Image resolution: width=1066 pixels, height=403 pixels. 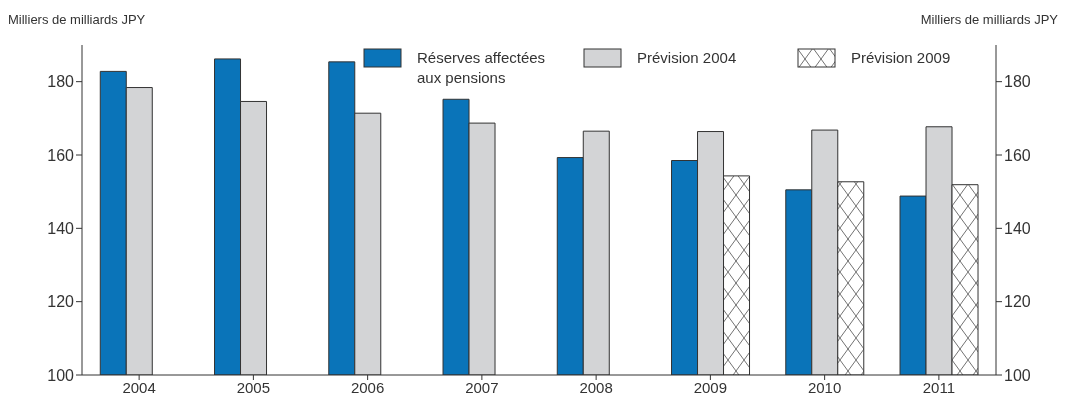 I want to click on y2-axis-title: Milliers de milliards JPY, so click(x=989, y=19).